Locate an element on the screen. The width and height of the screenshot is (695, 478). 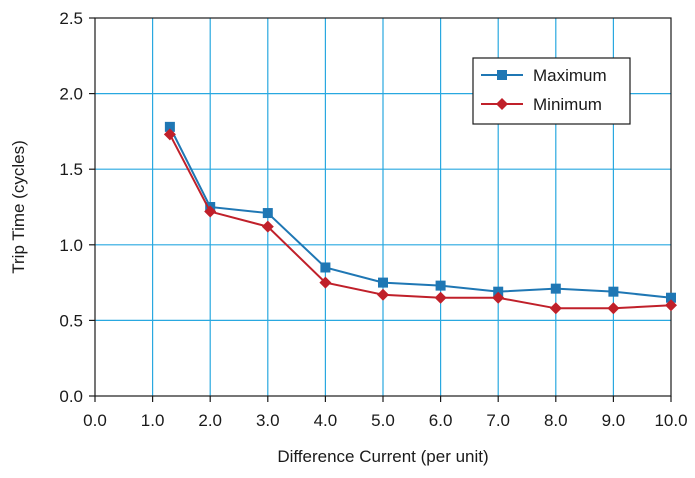
x-tick-label: 2.0 is located at coordinates (210, 420).